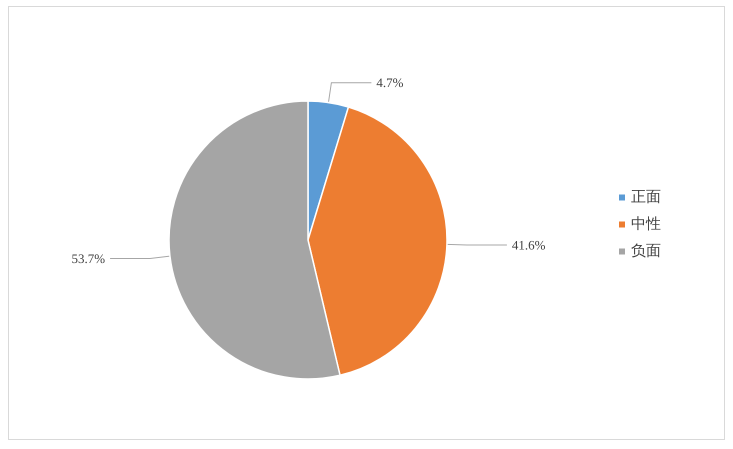 The width and height of the screenshot is (733, 449). Describe the element at coordinates (646, 198) in the screenshot. I see `legend-label: 正面` at that location.